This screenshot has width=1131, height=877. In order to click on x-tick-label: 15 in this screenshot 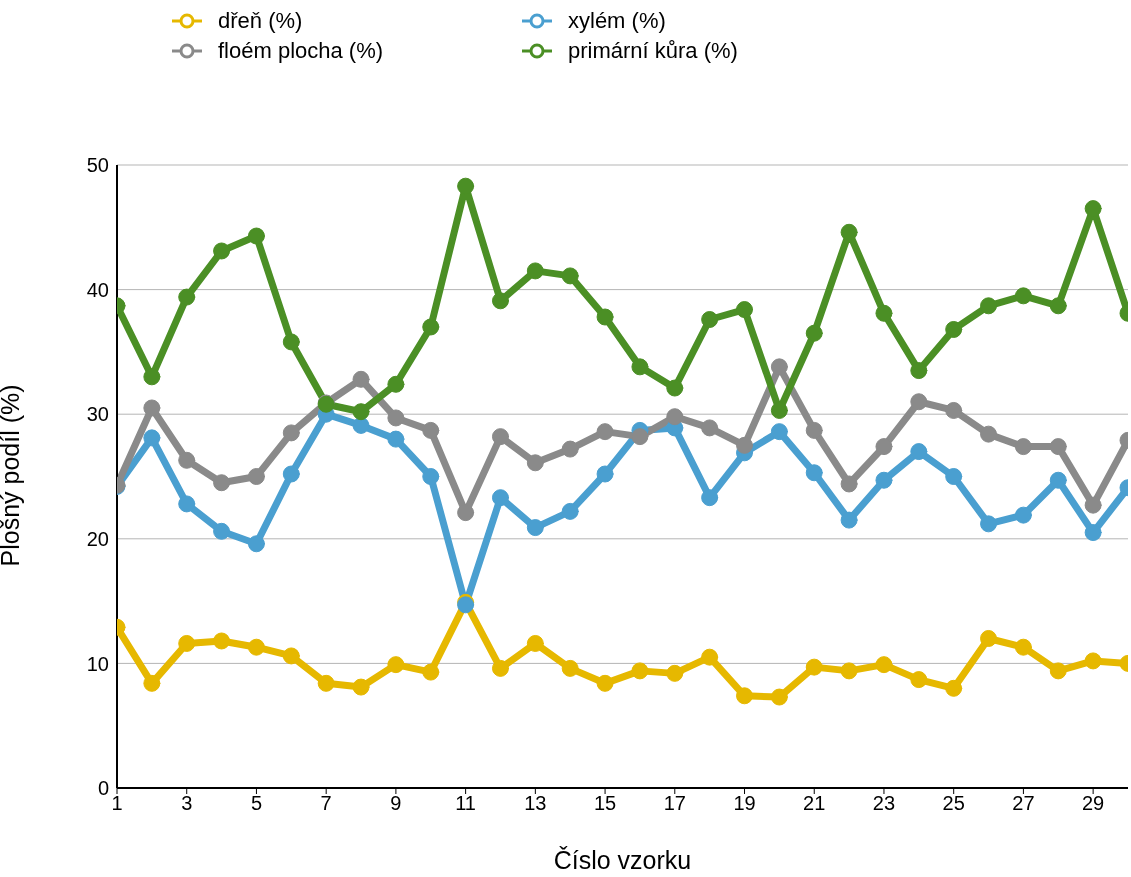, I will do `click(605, 803)`.